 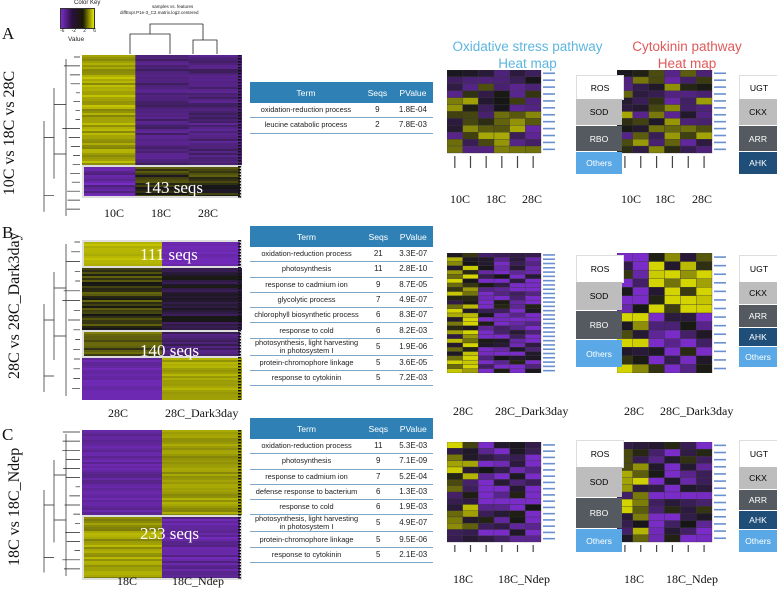 What do you see at coordinates (198, 581) in the screenshot?
I see `panel-c-xlabel-1: 18C_Ndep` at bounding box center [198, 581].